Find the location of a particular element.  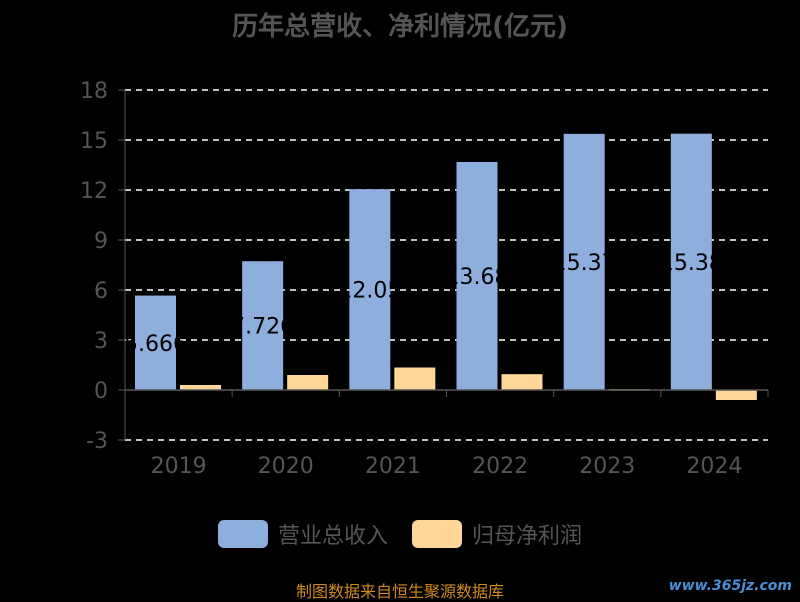

legend-item-profit: 归母净利润 is located at coordinates (497, 534).